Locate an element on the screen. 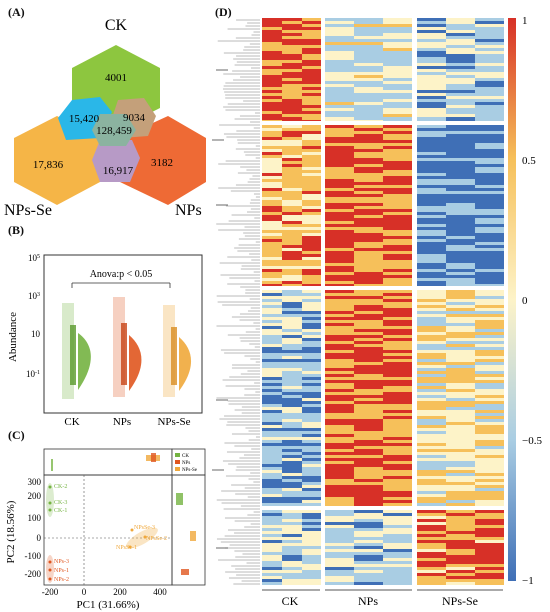 The width and height of the screenshot is (550, 612). stat-label: Anova:p < 0.05 is located at coordinates (121, 274).